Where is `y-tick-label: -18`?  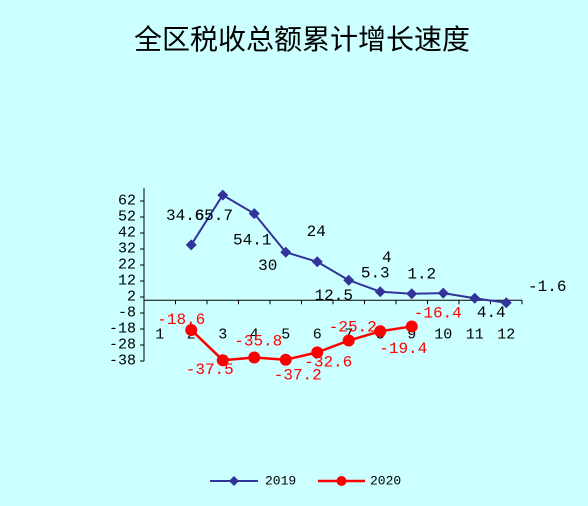
y-tick-label: -18 is located at coordinates (122, 329).